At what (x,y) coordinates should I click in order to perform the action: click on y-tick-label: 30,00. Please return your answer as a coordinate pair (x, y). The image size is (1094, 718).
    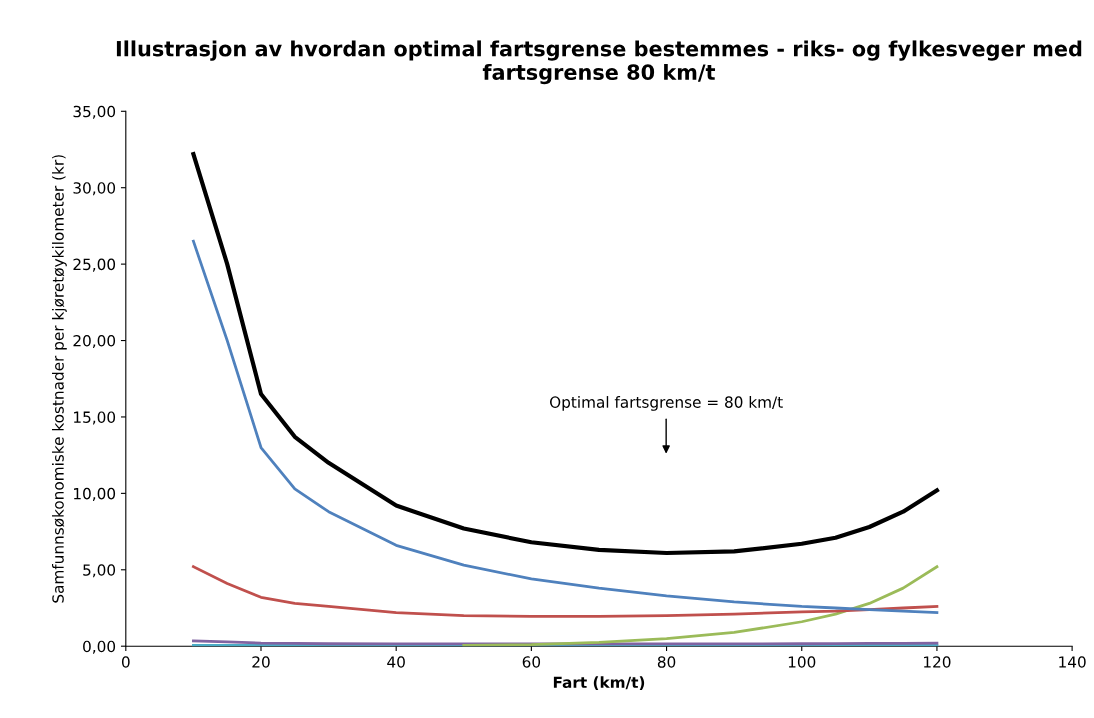
    Looking at the image, I should click on (94, 189).